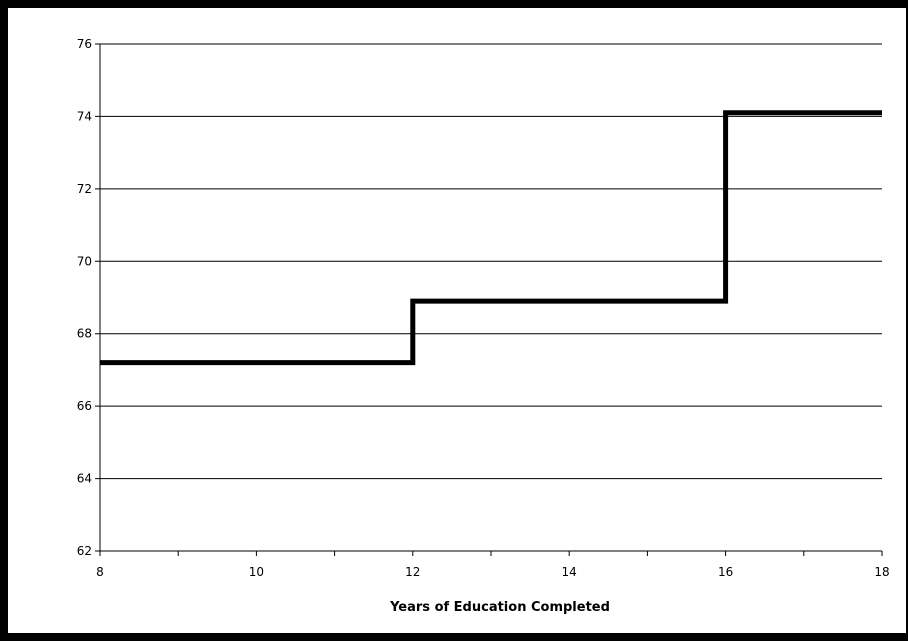 This screenshot has width=908, height=641. I want to click on x-tick-label: 14, so click(569, 572).